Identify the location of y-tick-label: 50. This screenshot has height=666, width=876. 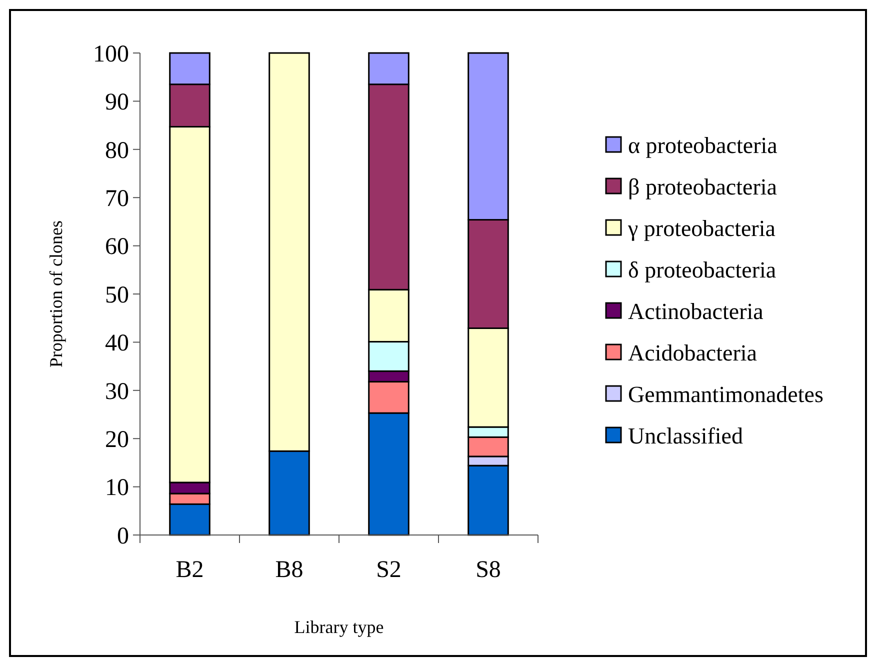
(117, 295).